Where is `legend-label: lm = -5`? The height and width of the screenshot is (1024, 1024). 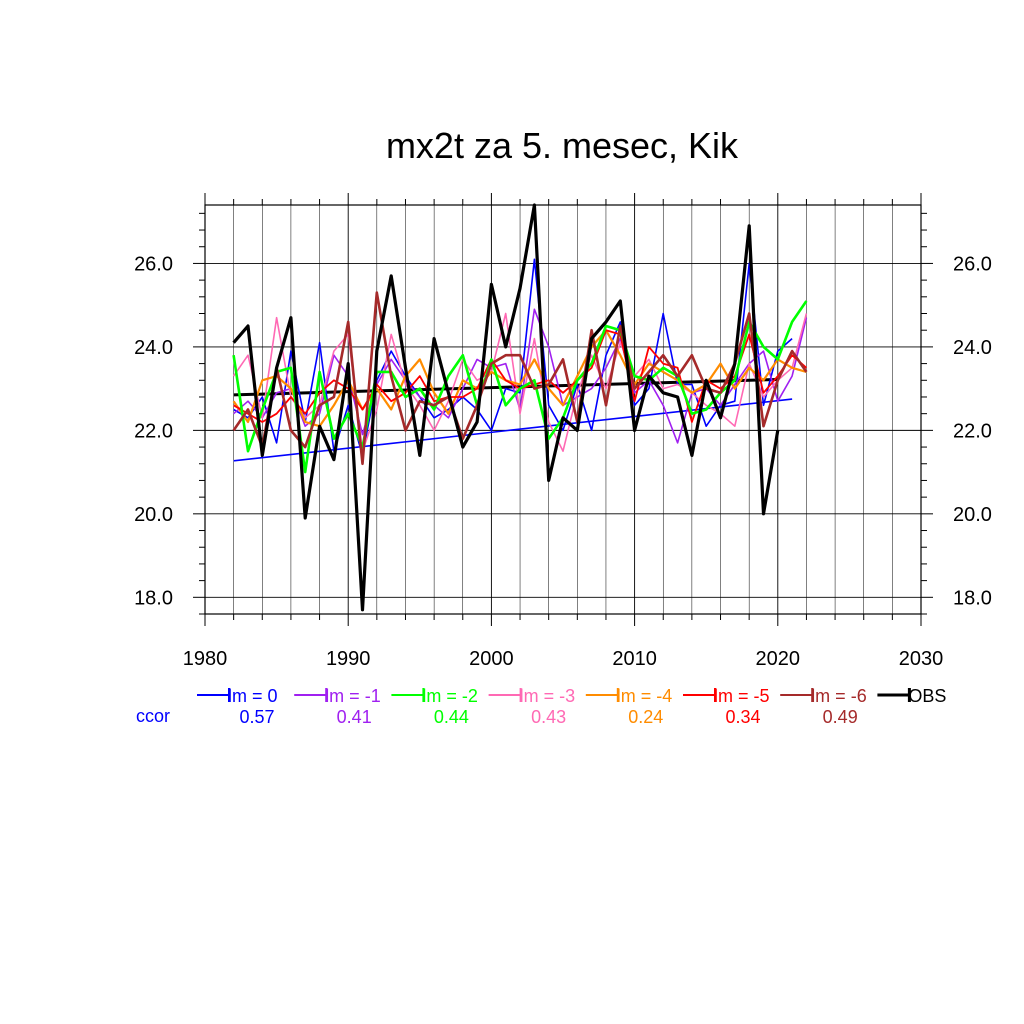 legend-label: lm = -5 is located at coordinates (742, 696).